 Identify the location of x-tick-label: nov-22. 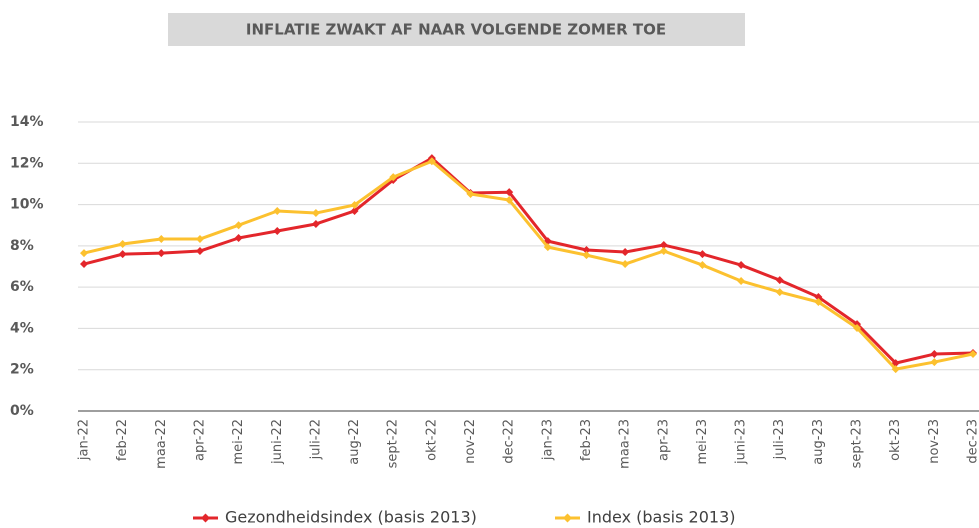
(470, 441).